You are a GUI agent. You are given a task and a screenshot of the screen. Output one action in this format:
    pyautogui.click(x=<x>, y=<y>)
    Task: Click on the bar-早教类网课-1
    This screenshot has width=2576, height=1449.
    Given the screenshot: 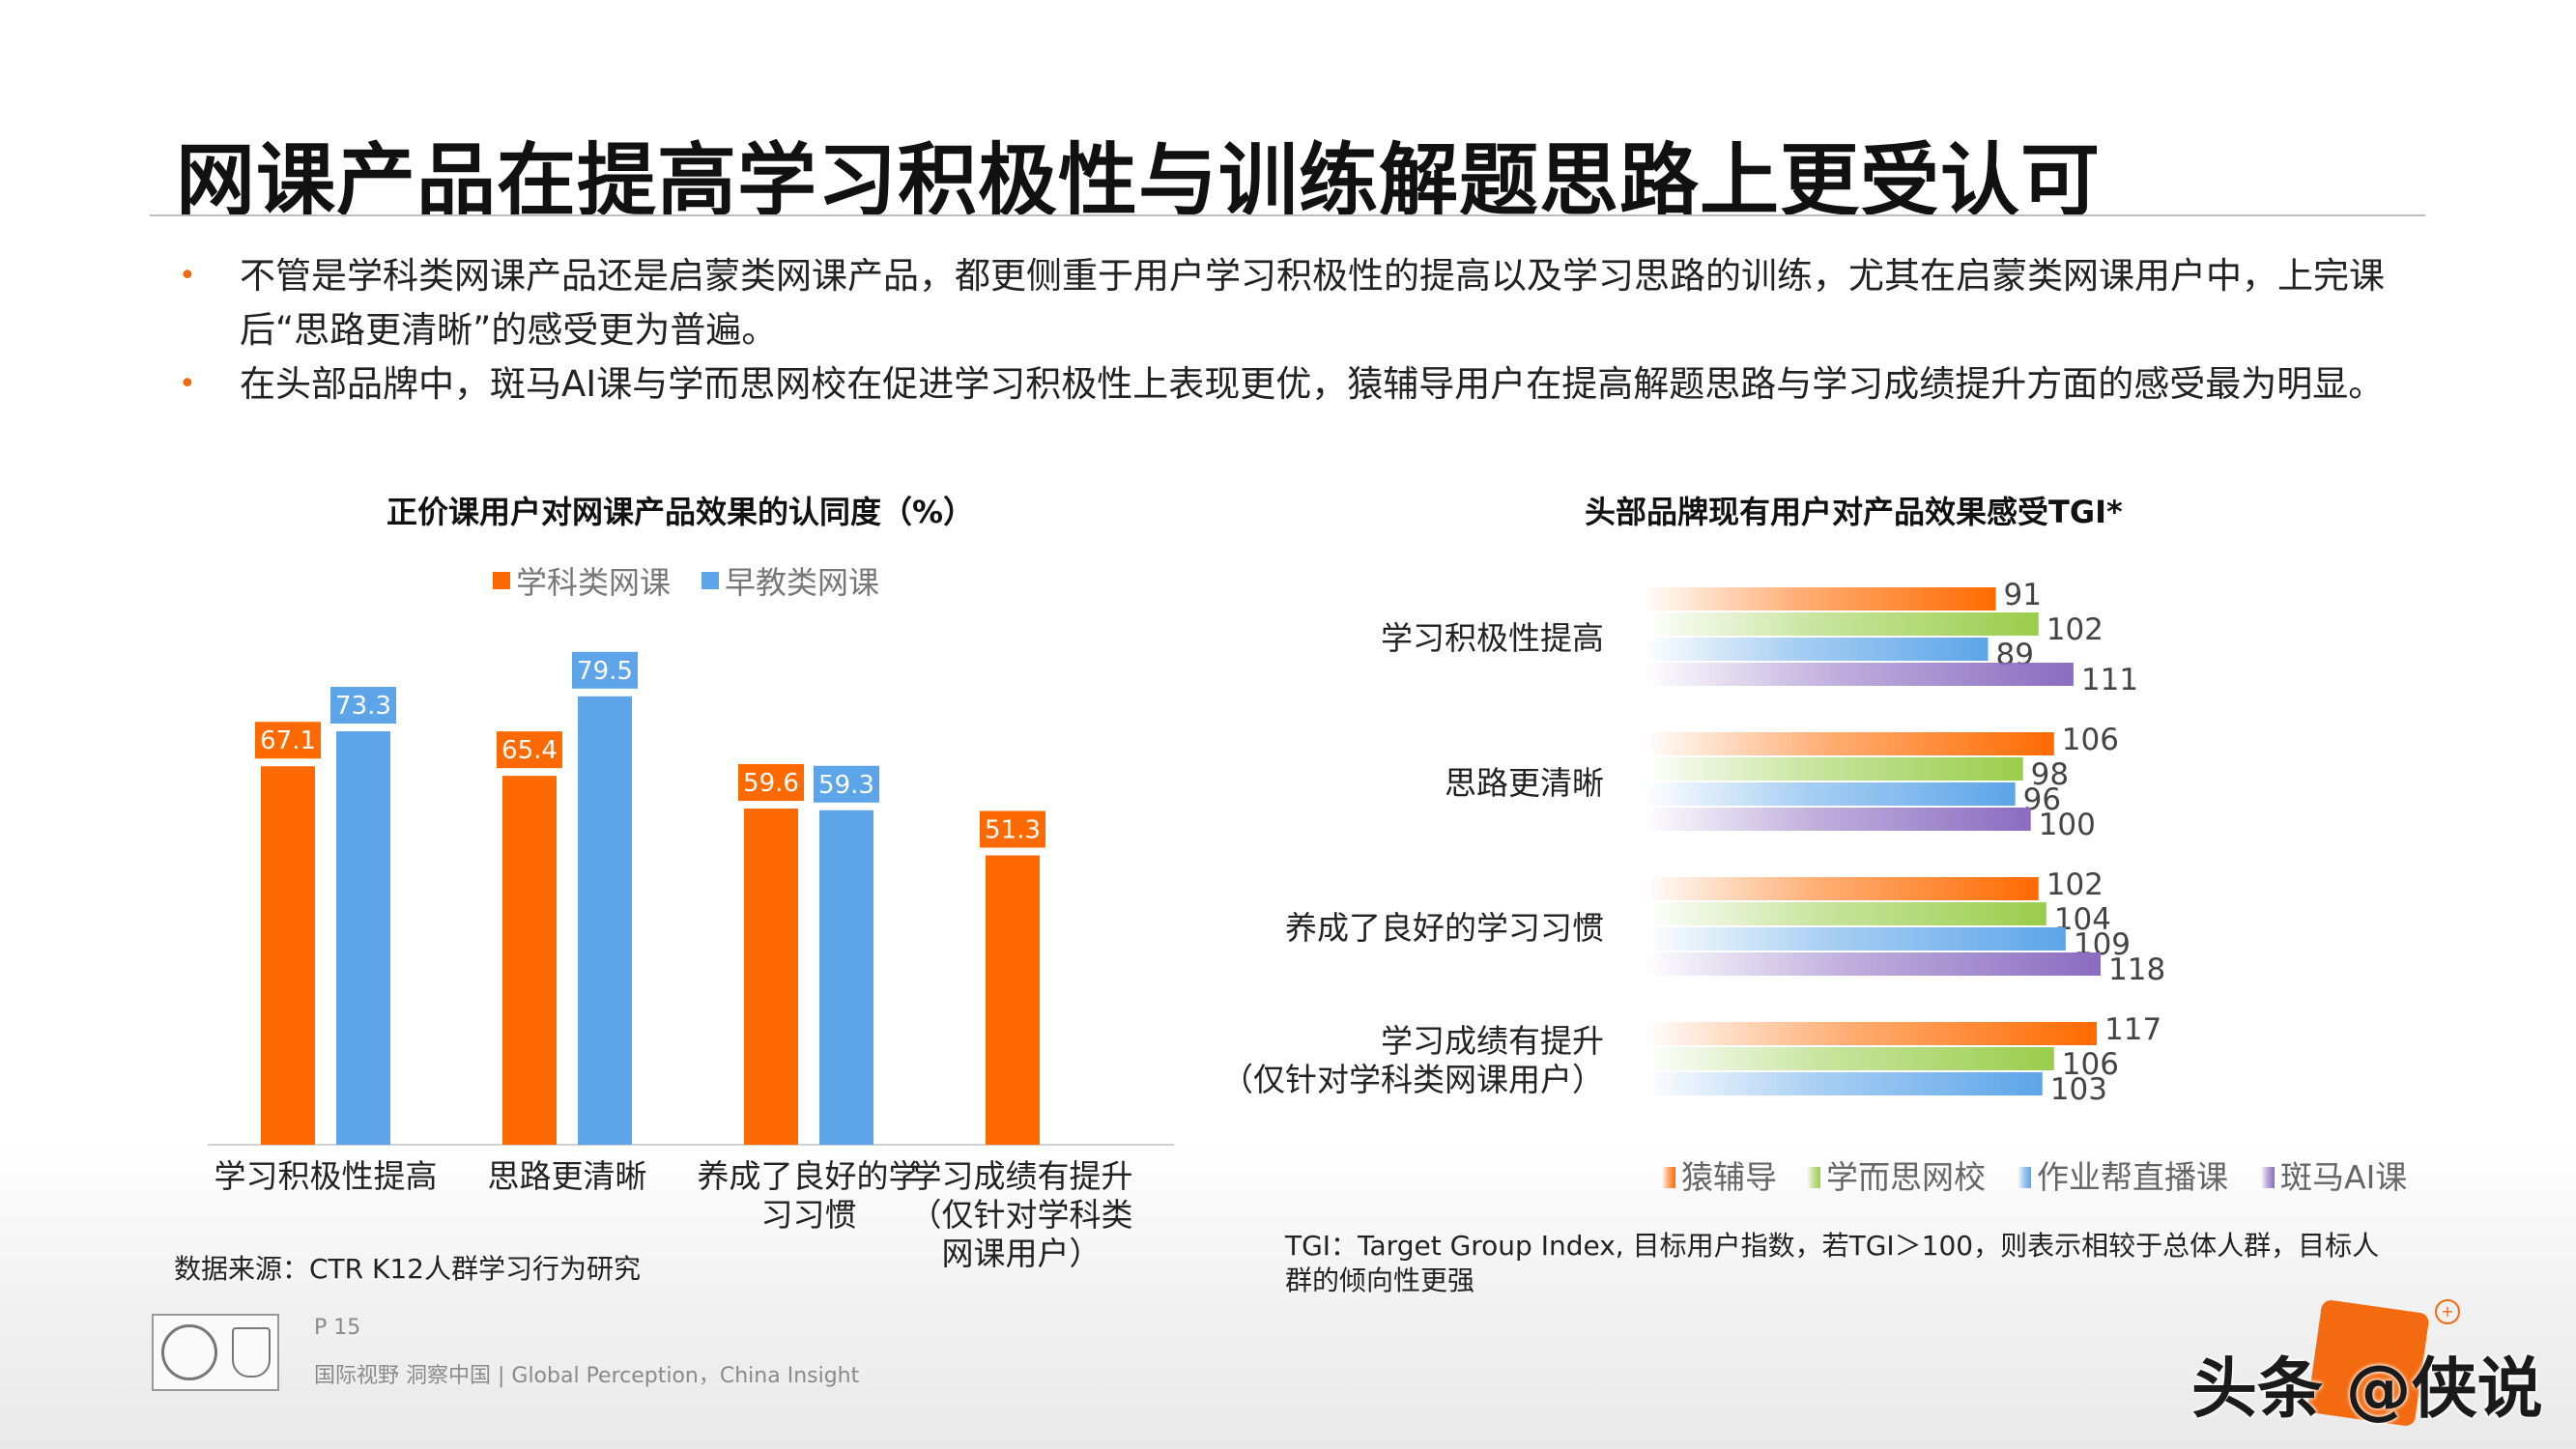 What is the action you would take?
    pyautogui.click(x=605, y=920)
    